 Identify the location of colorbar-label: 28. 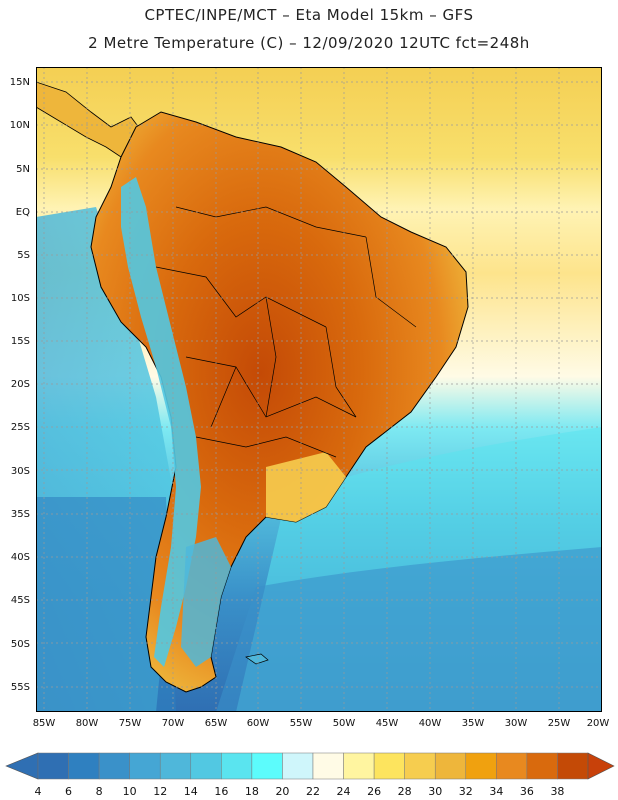
(405, 791).